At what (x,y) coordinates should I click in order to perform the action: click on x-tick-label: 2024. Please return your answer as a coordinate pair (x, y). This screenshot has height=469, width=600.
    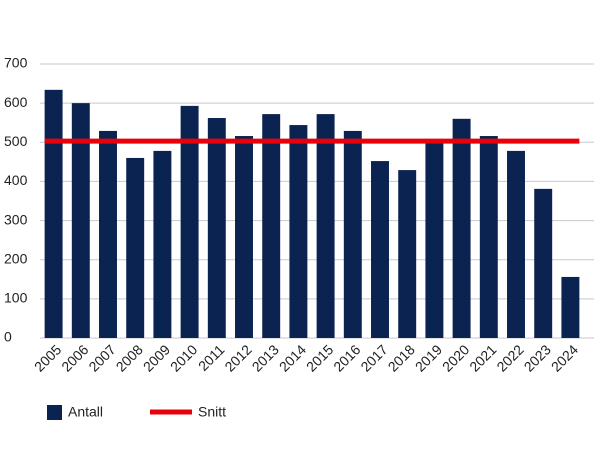
    Looking at the image, I should click on (564, 357).